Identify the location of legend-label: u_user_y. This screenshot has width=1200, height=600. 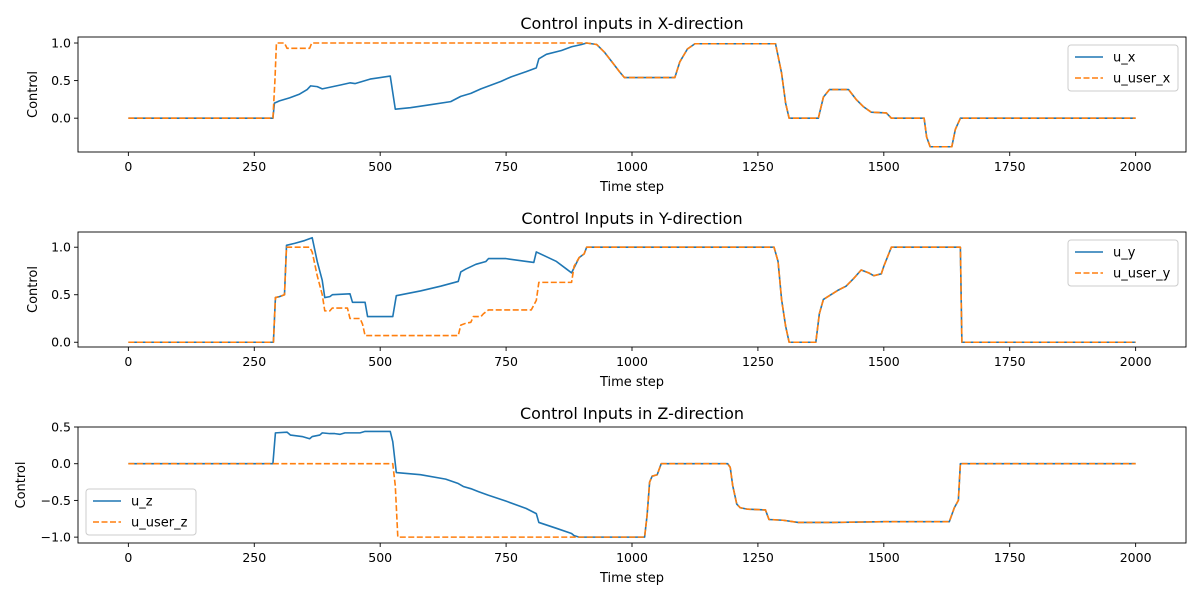
(1142, 274).